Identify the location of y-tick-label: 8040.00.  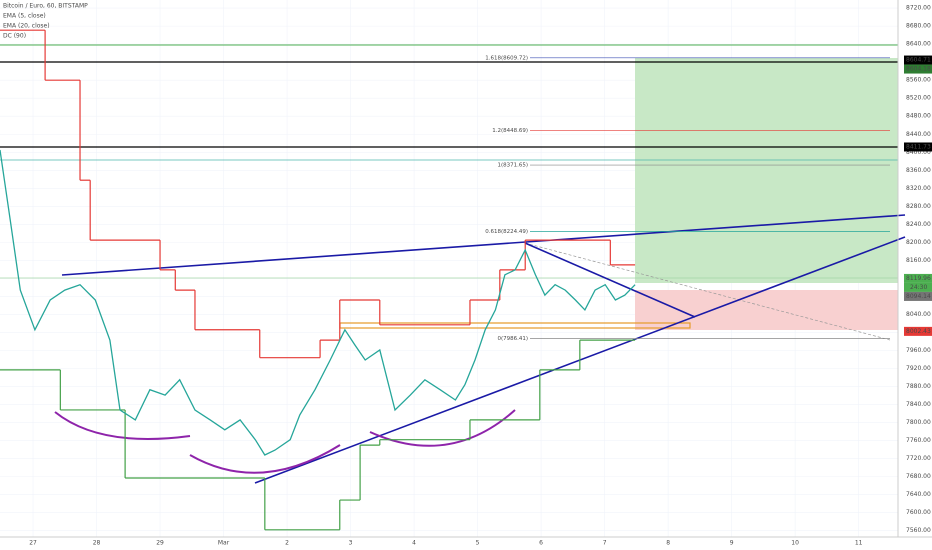
(918, 314).